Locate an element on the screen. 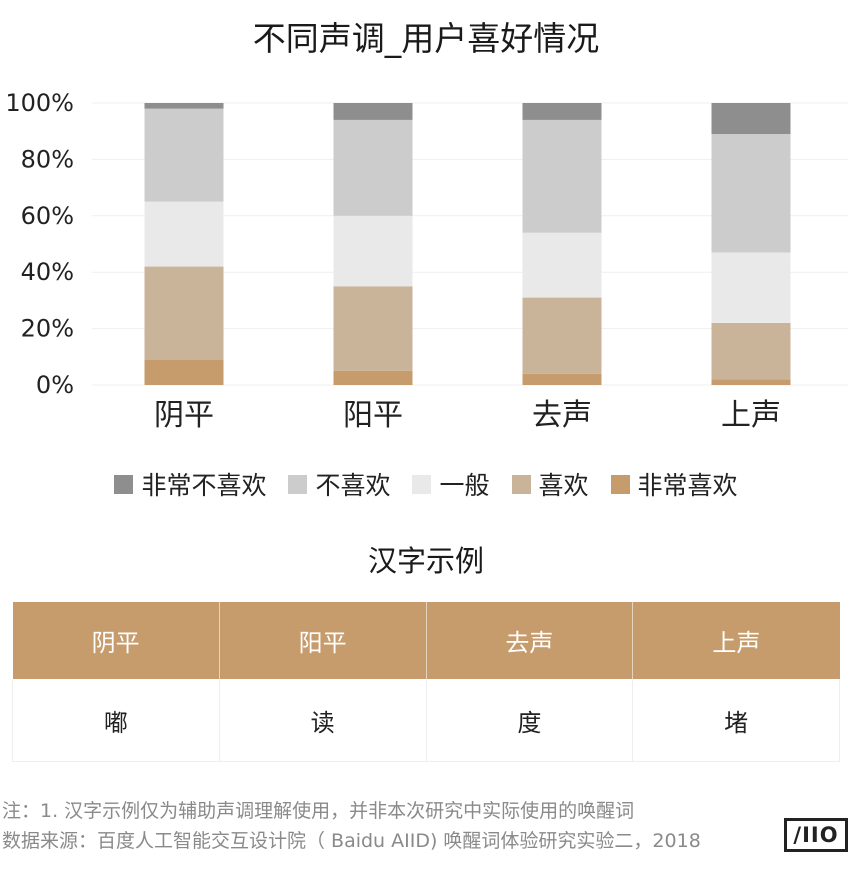 The image size is (852, 871). legend-label: 不喜欢 is located at coordinates (353, 485).